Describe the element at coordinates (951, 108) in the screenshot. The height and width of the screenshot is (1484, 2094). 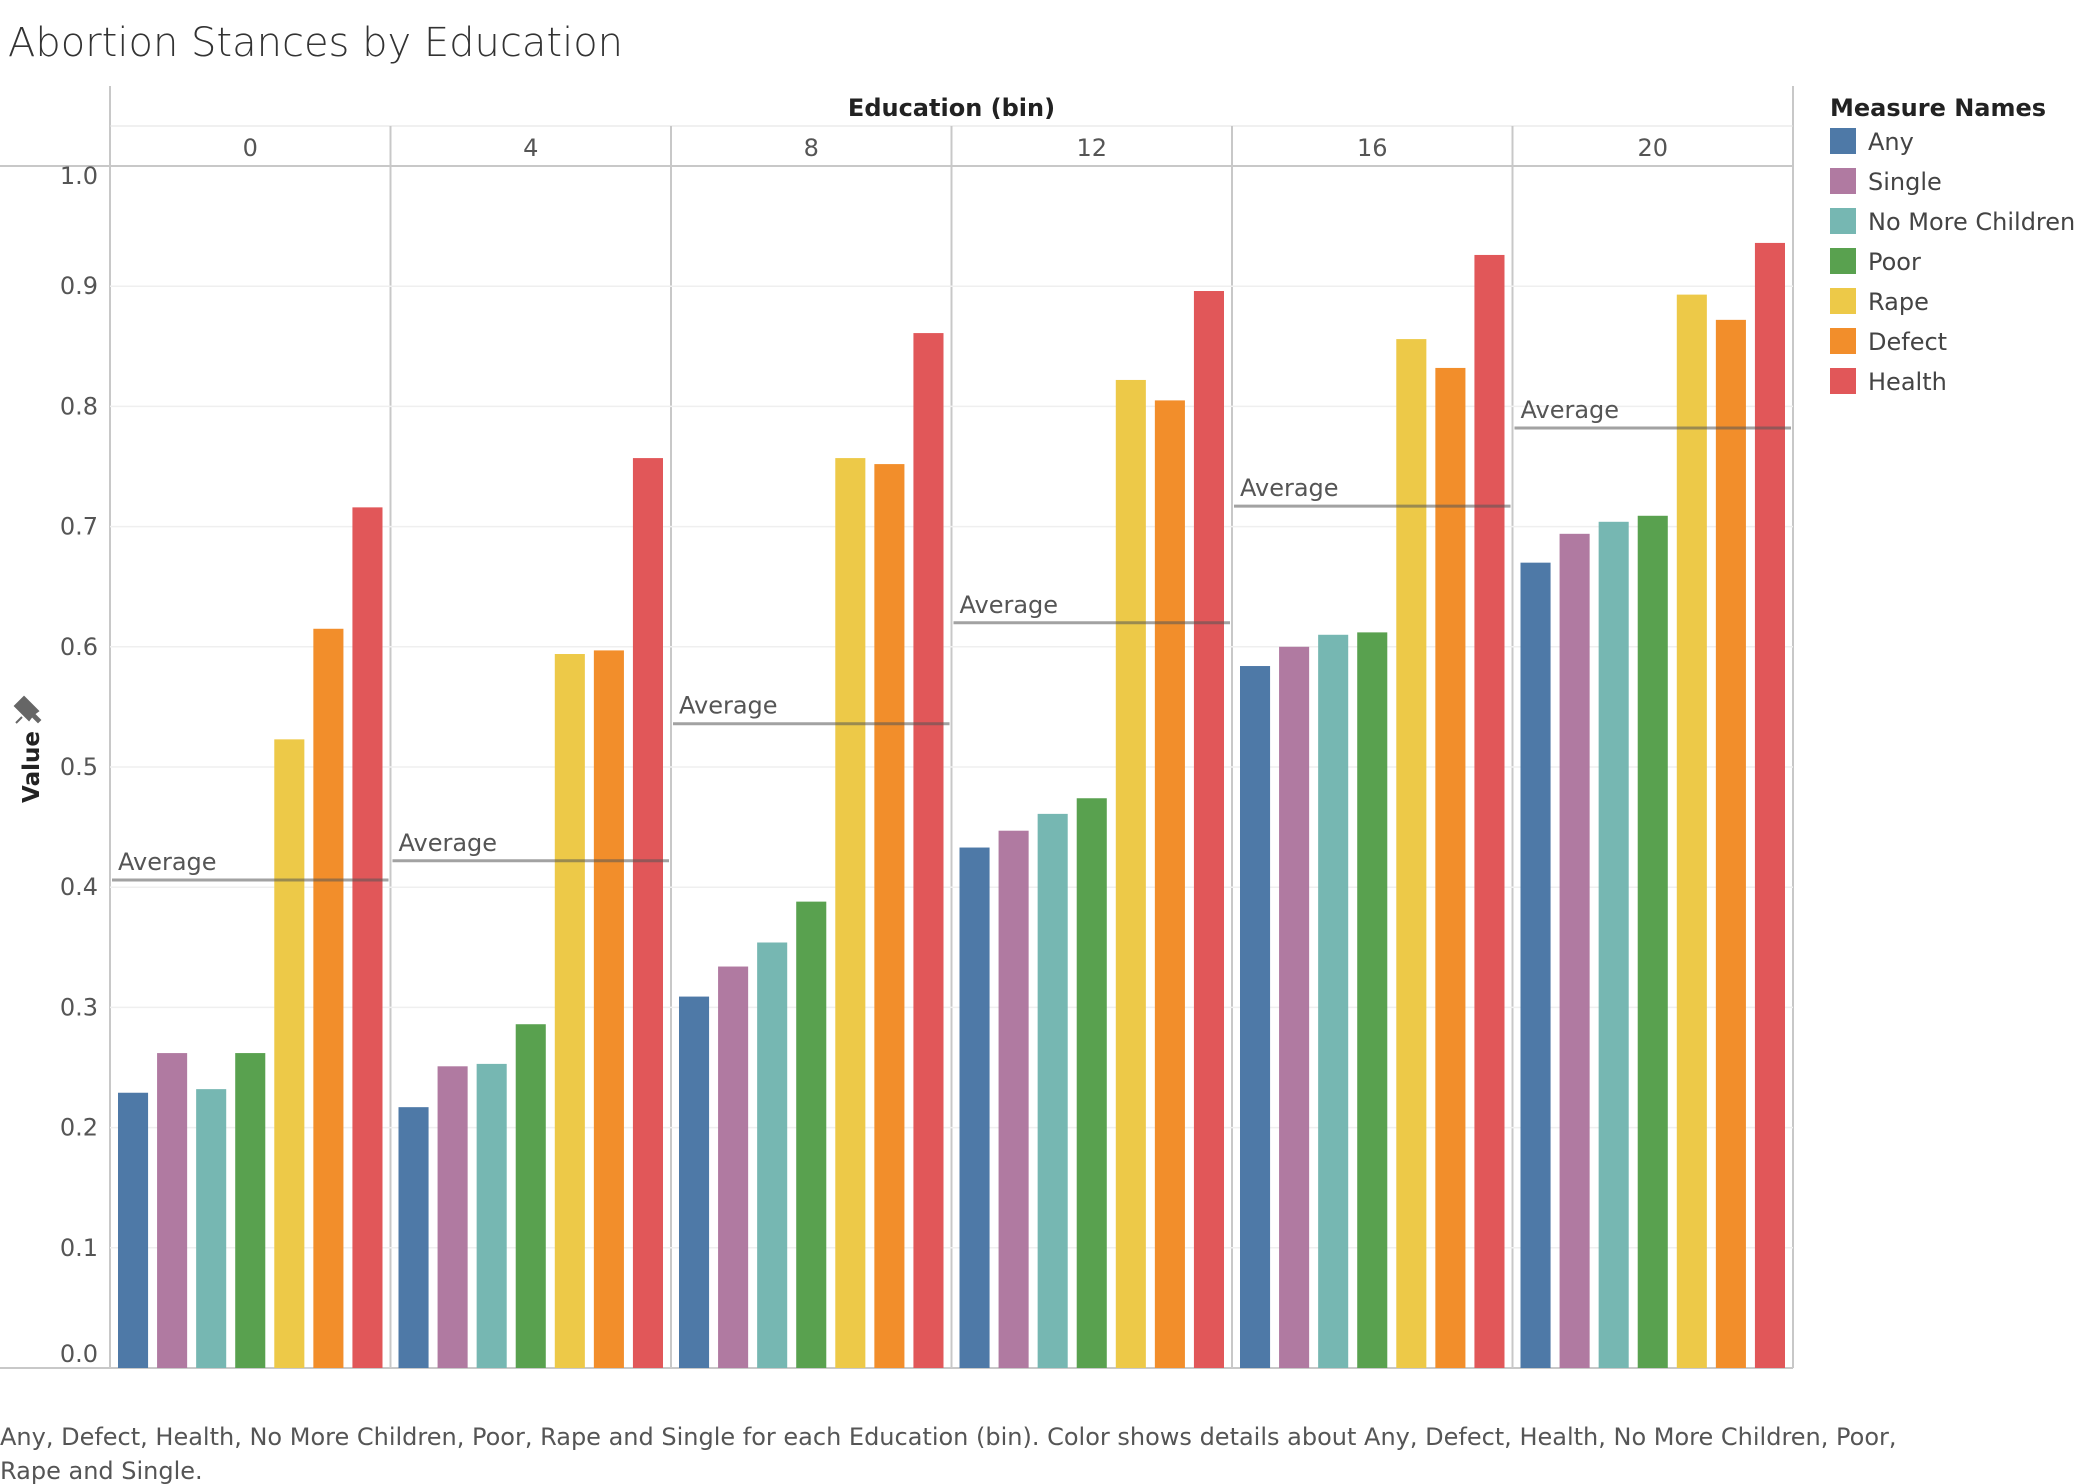
I see `column-header-title: Education (bin)` at that location.